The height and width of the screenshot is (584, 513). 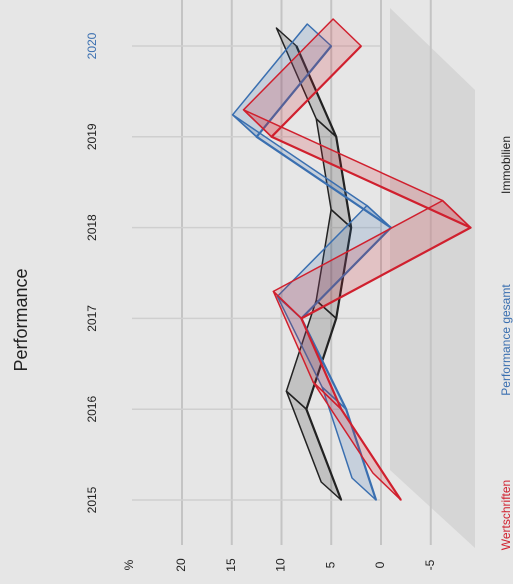 What do you see at coordinates (506, 515) in the screenshot?
I see `legend-label: Wertschriften` at bounding box center [506, 515].